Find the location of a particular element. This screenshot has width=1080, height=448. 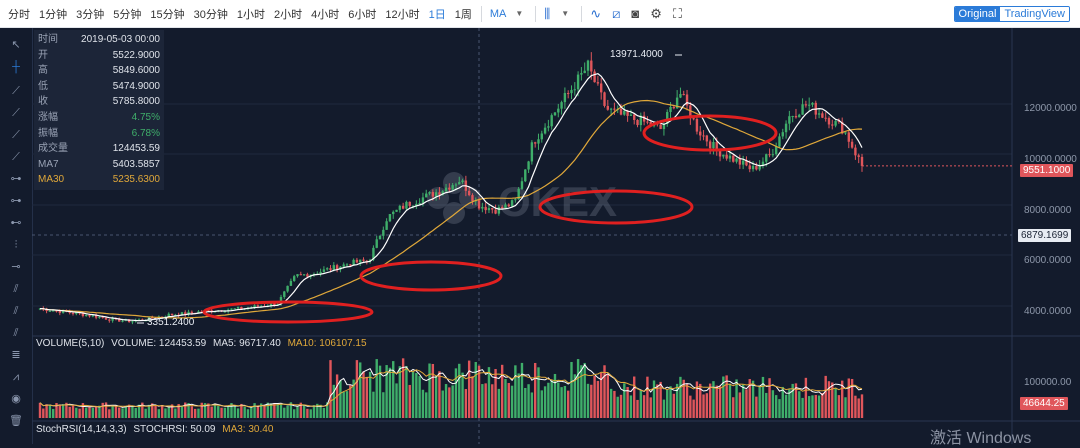

interval-tab: 3分钟 is located at coordinates (90, 14).